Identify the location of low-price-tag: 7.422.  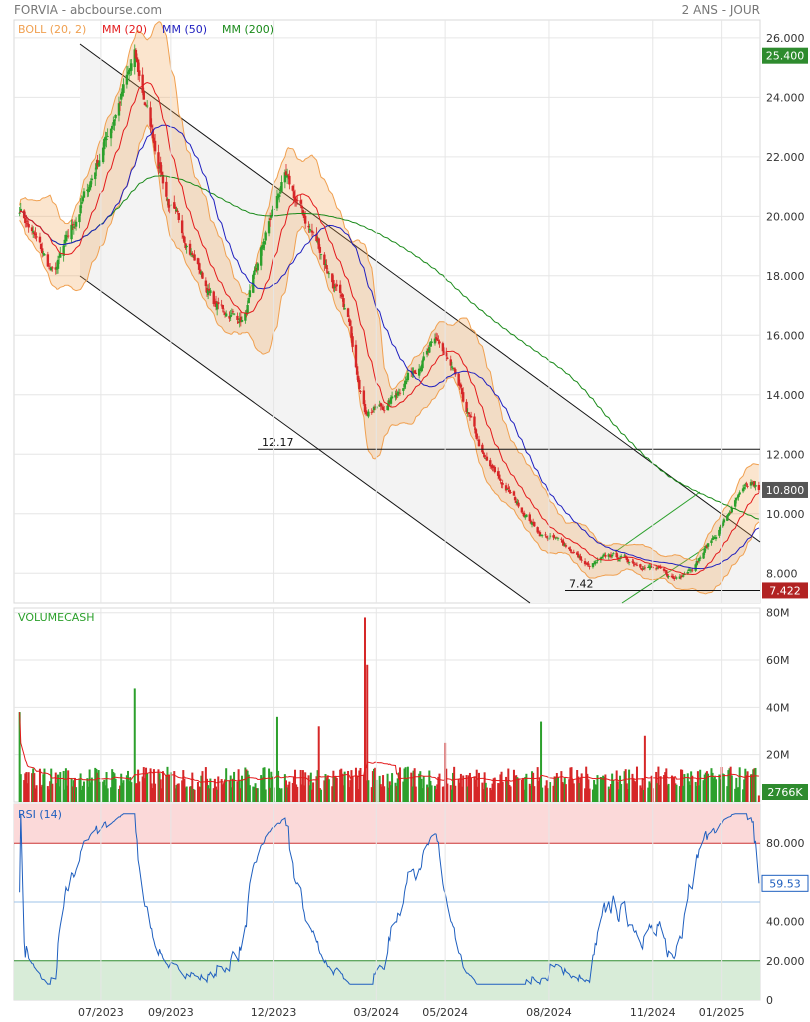
(785, 590).